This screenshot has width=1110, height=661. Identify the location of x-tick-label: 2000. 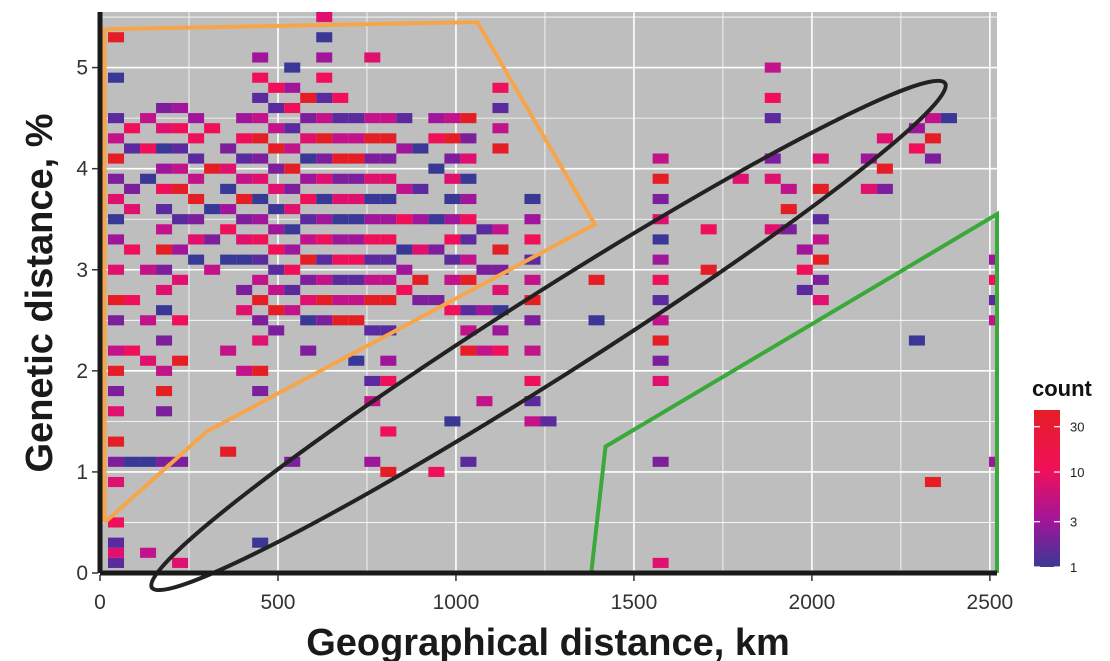
(812, 602).